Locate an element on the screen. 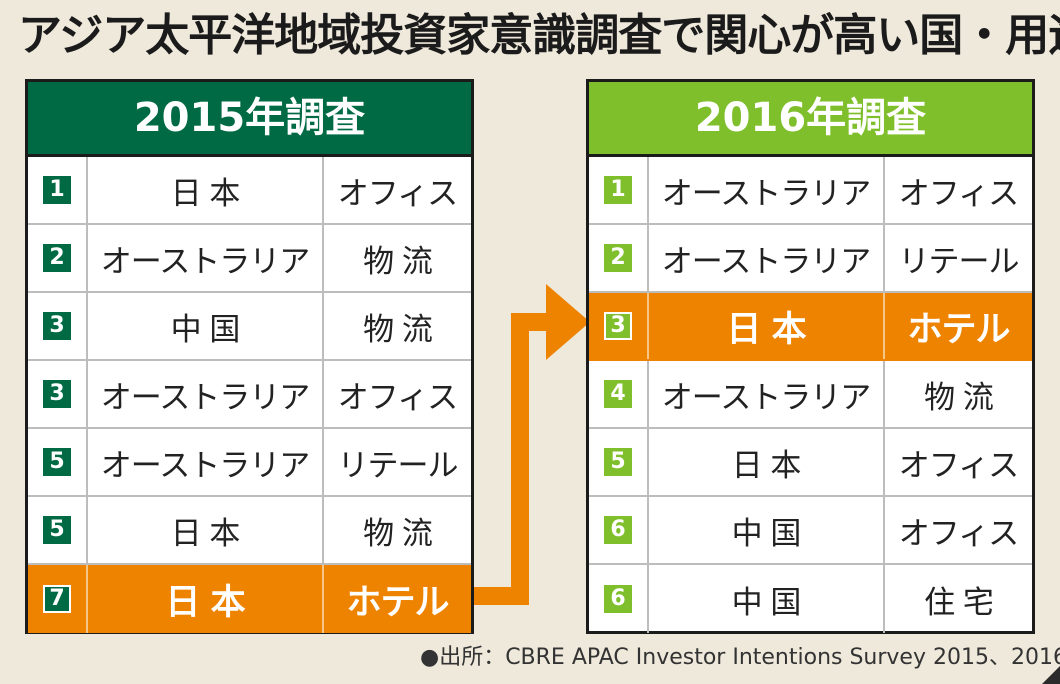  survey-2015-header: 2015年調査 is located at coordinates (249, 119).